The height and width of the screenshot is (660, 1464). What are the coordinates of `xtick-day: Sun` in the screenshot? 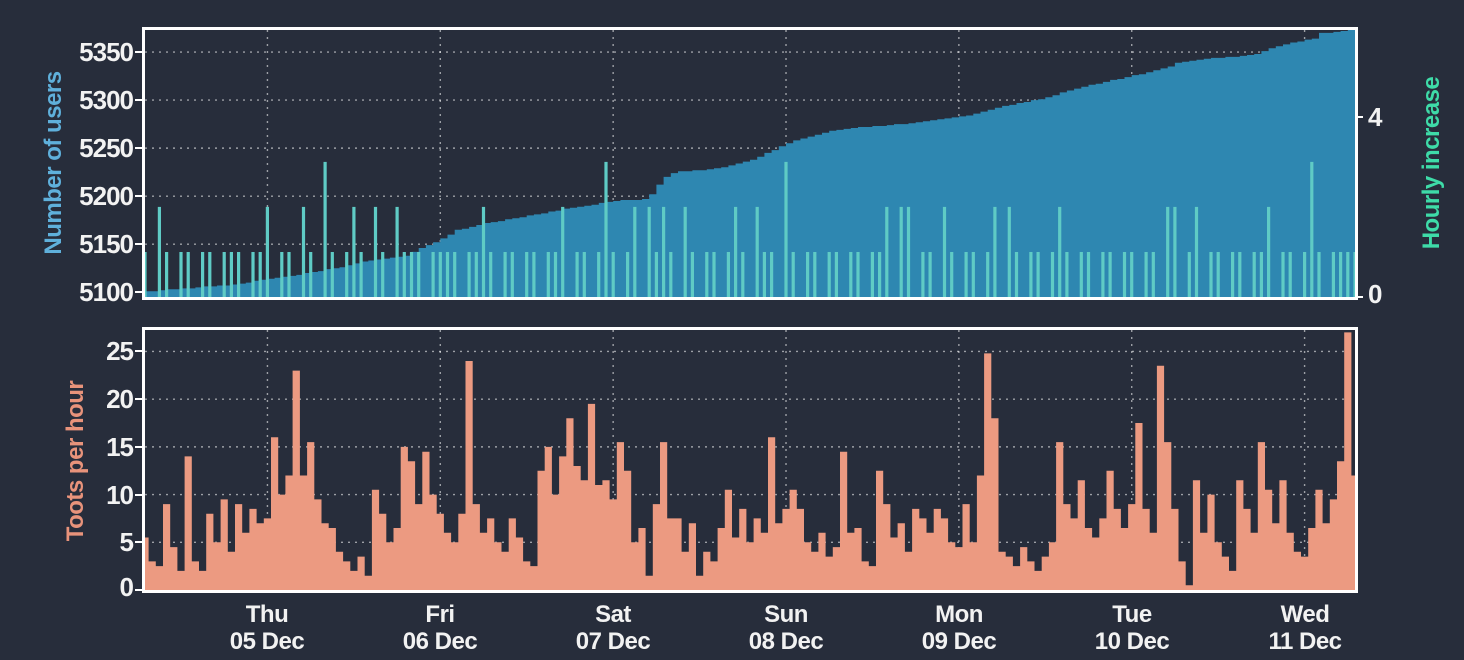 It's located at (786, 614).